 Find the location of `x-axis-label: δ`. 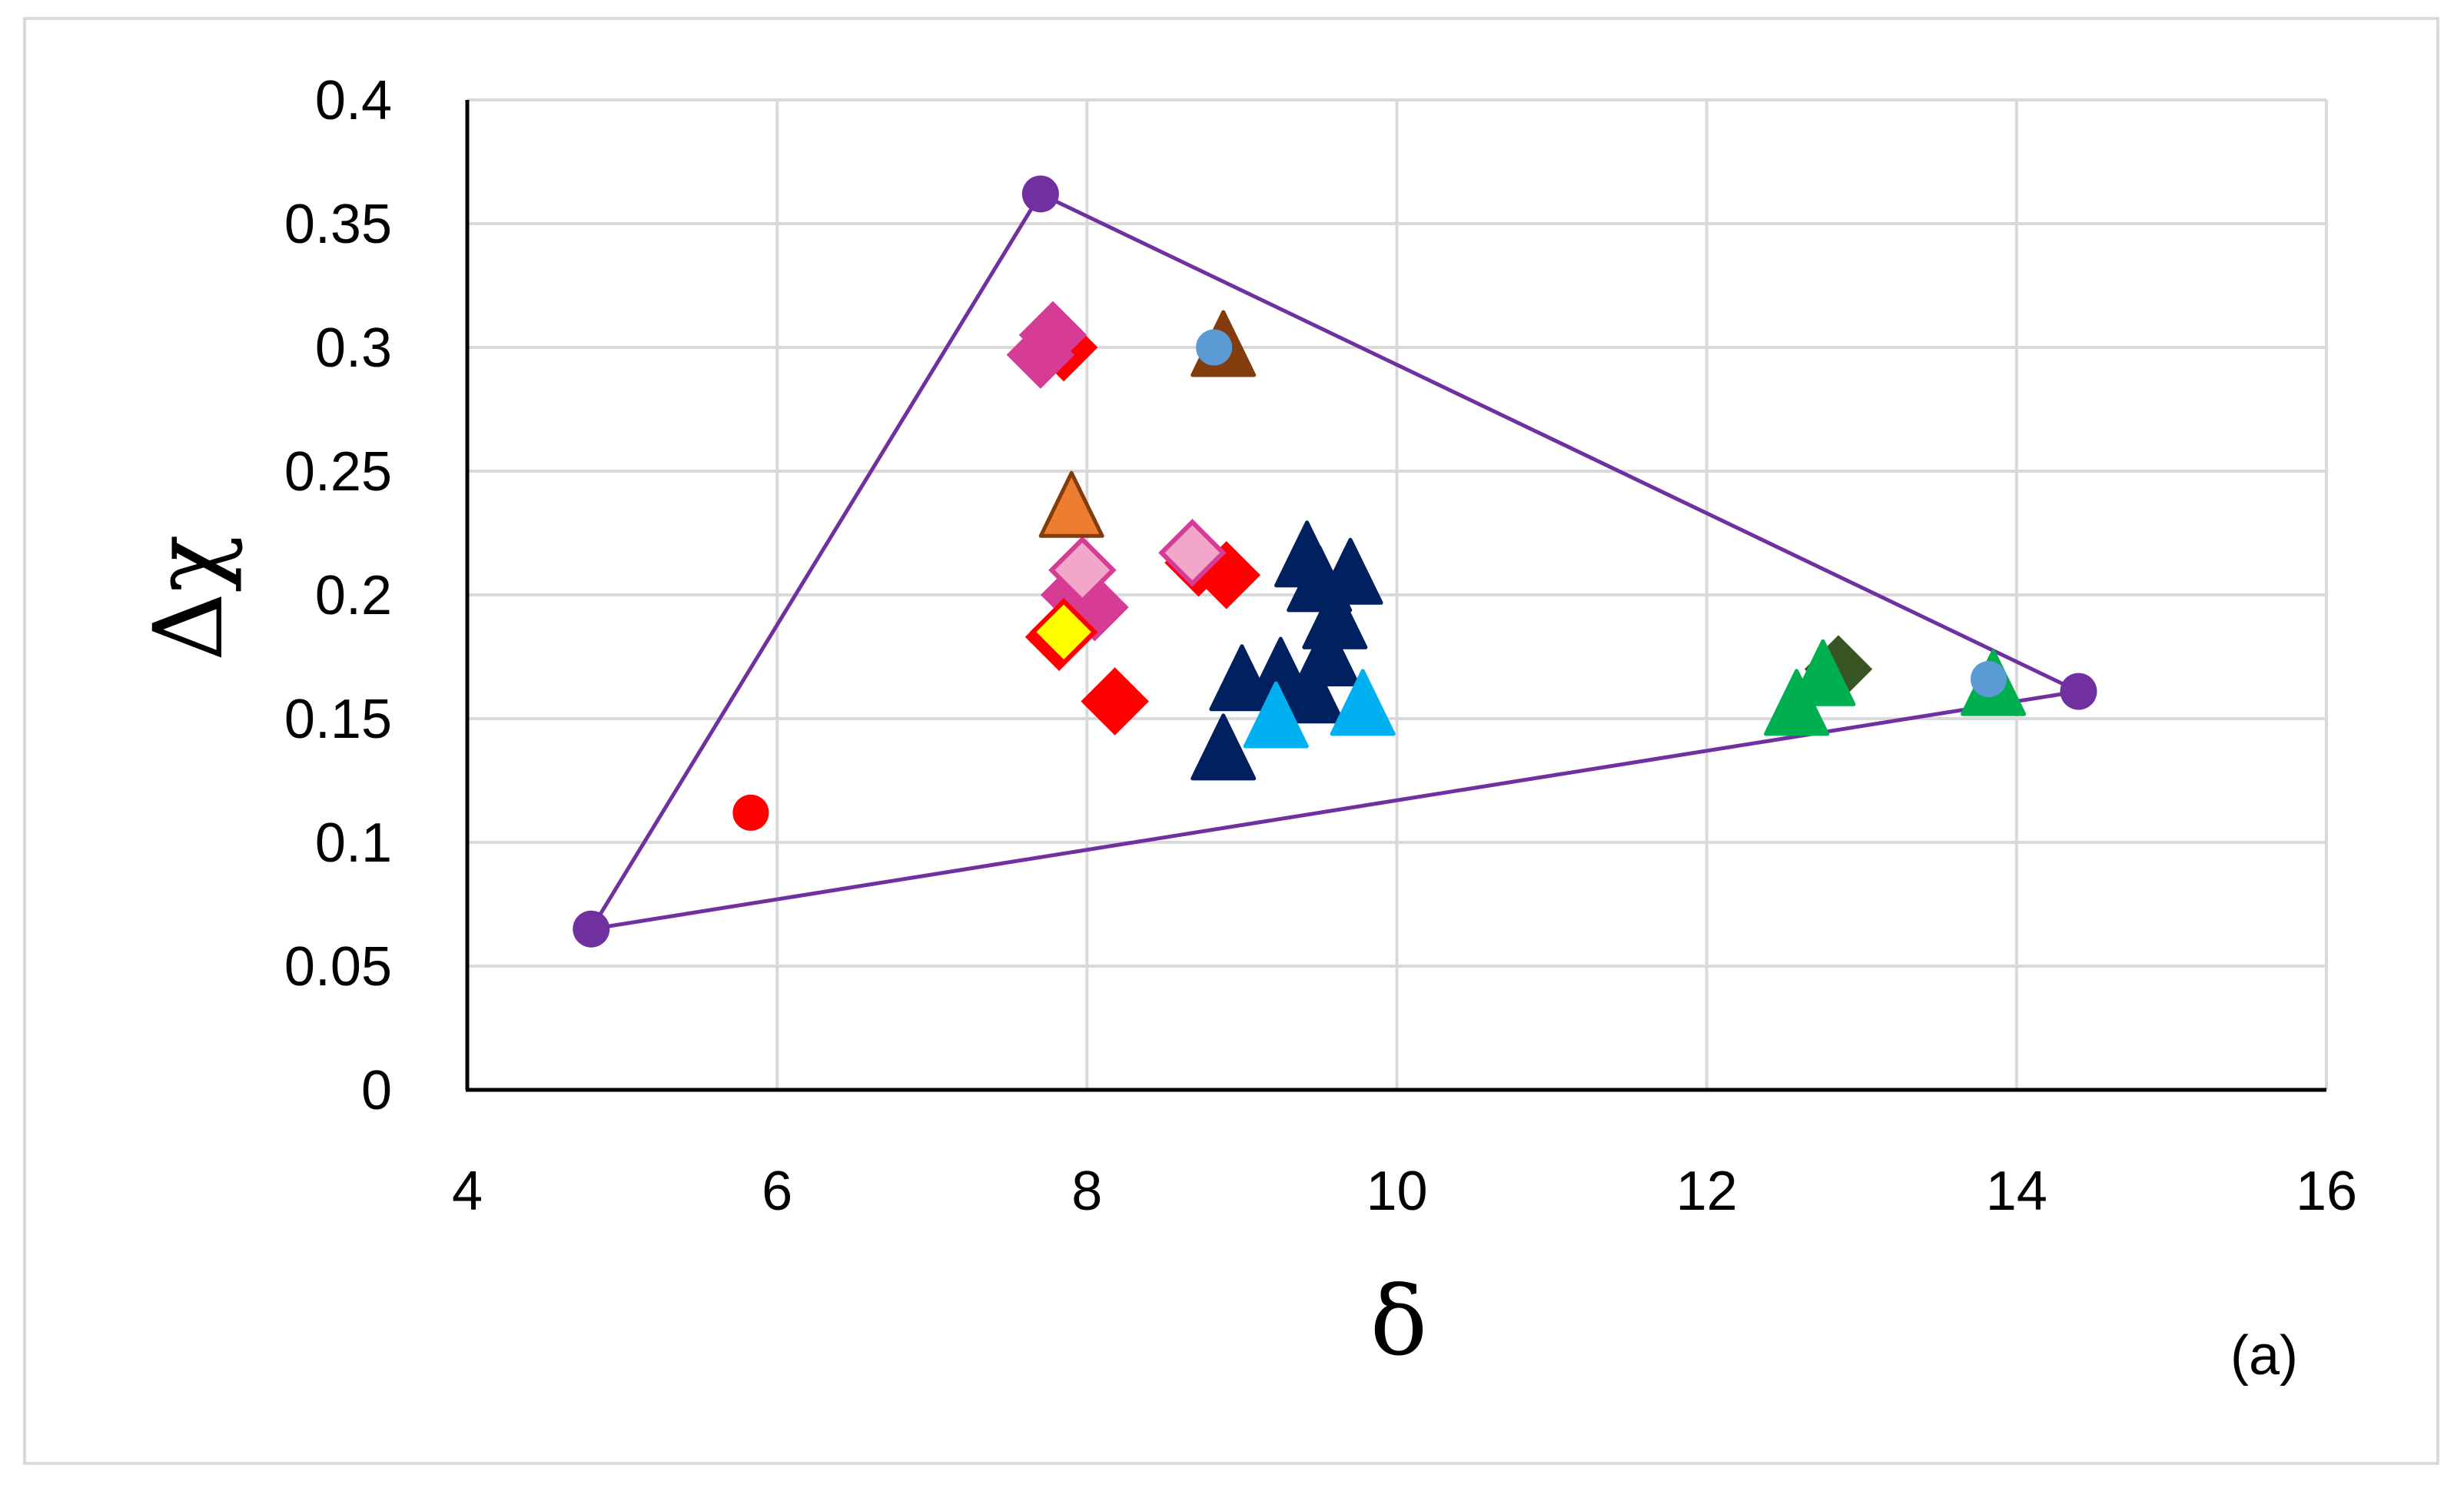

x-axis-label: δ is located at coordinates (1399, 1322).